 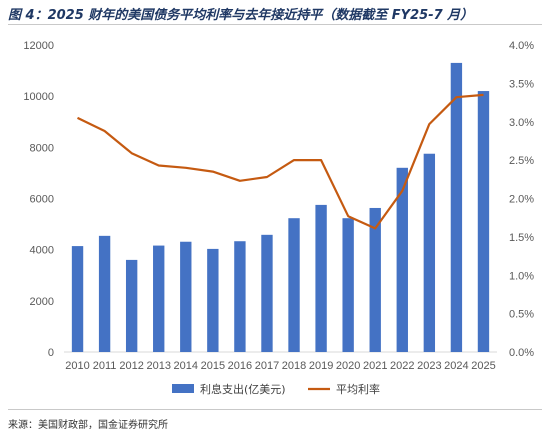 I want to click on y-left-tick-label: 12000, so click(x=38, y=46).